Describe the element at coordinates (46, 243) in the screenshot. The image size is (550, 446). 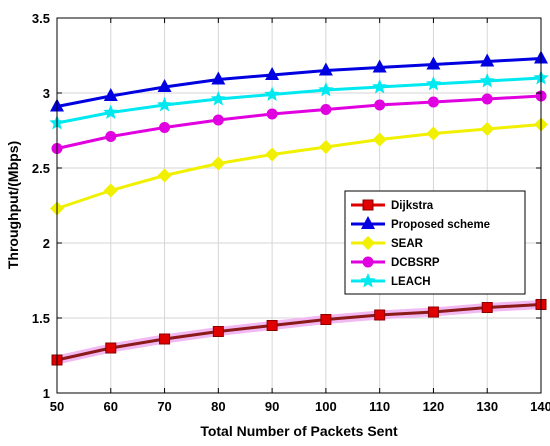
I see `y-tick-label: 2` at that location.